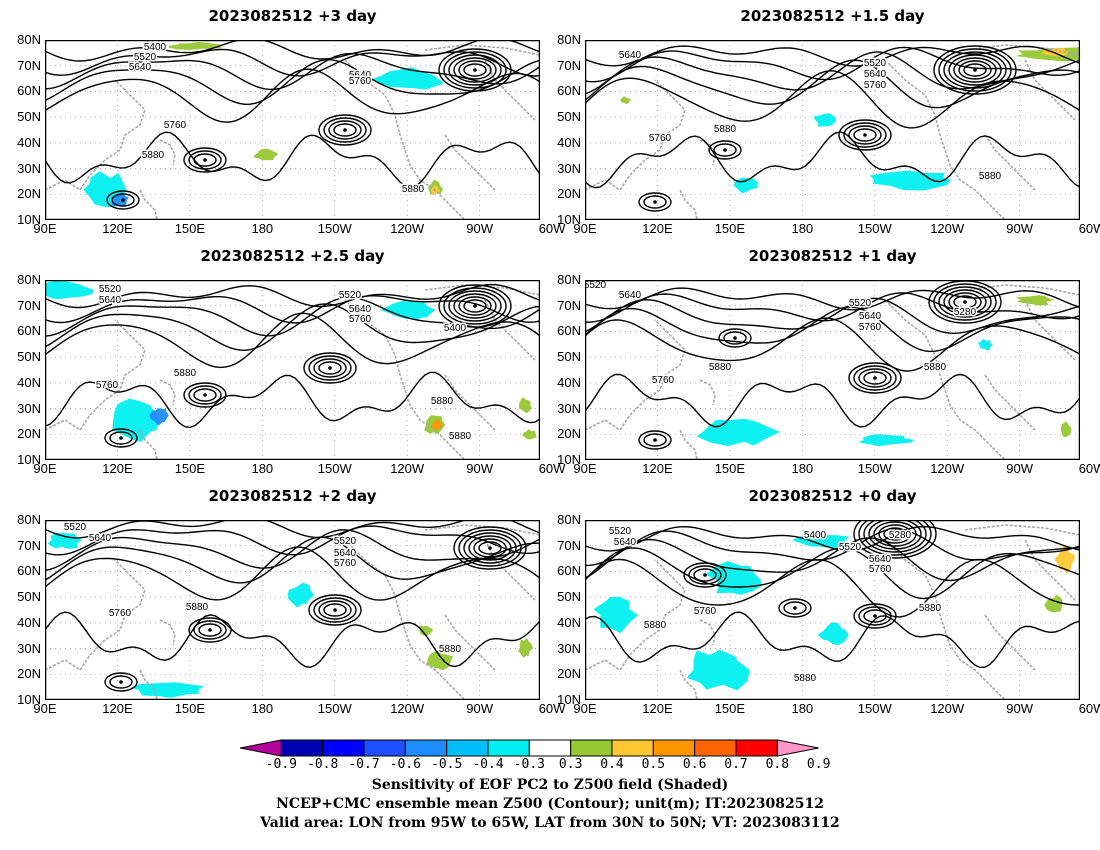 This screenshot has height=850, width=1100. I want to click on contour-label: 5400, so click(455, 328).